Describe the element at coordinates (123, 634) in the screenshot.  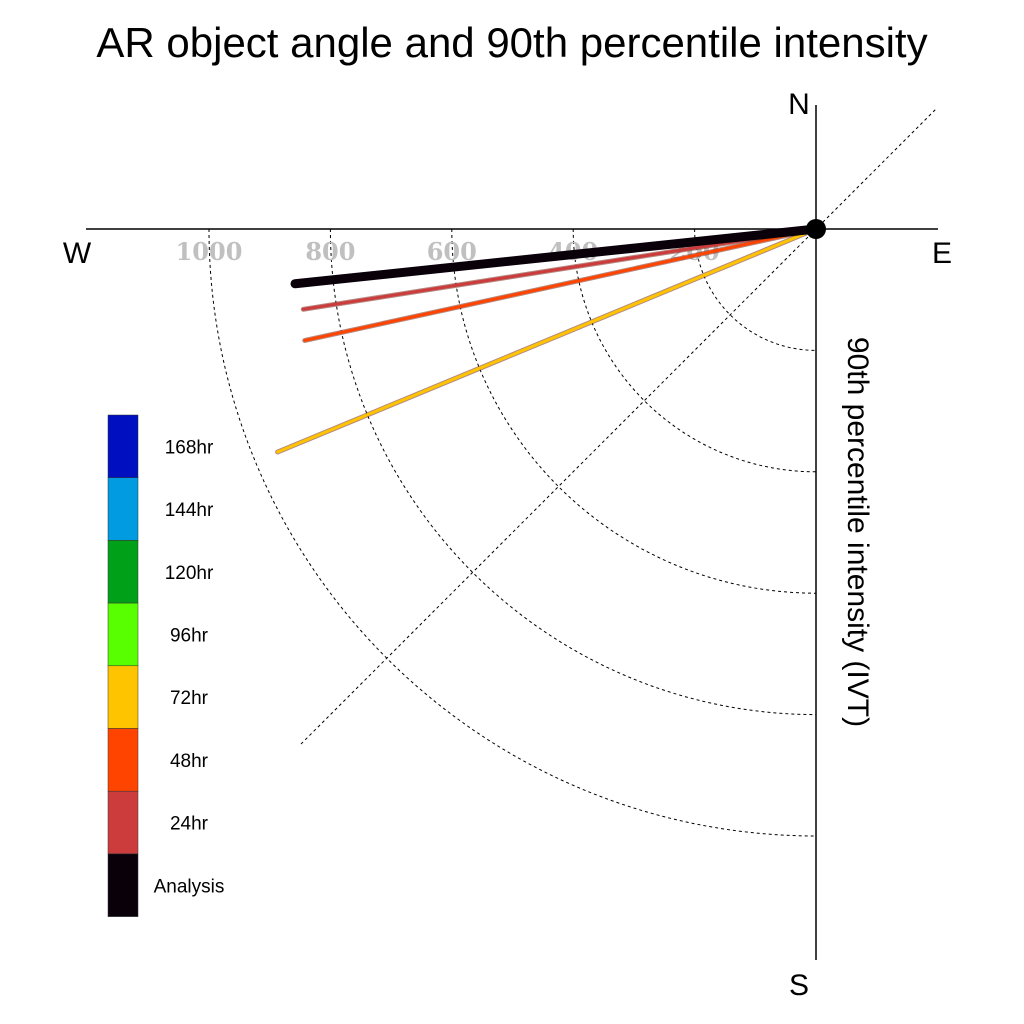
I see `legend-swatch-96hr` at that location.